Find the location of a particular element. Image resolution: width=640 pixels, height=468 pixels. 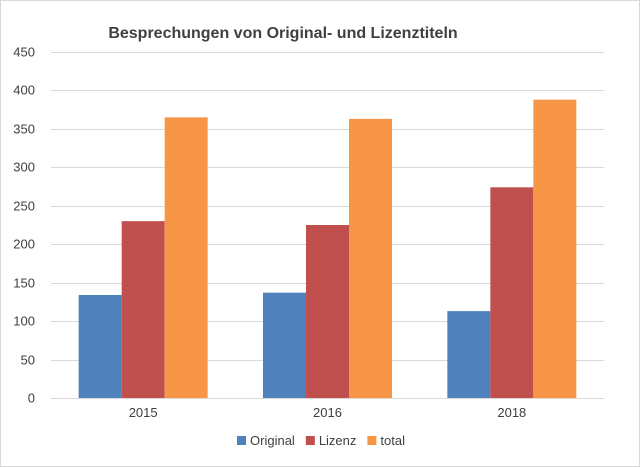

y-tick-label: 300 is located at coordinates (24, 167).